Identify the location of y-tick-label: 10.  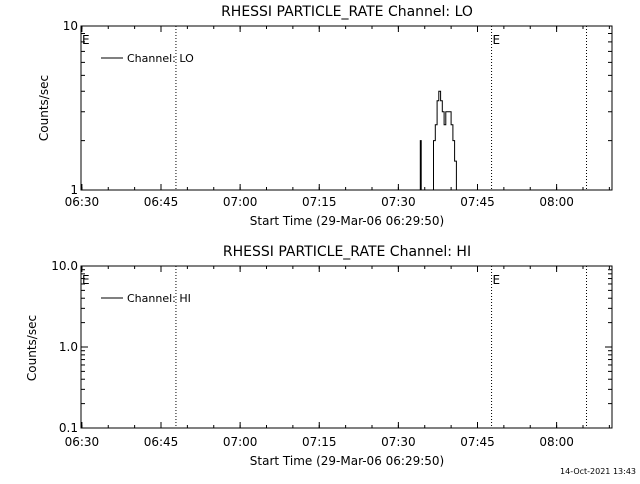
(70, 26).